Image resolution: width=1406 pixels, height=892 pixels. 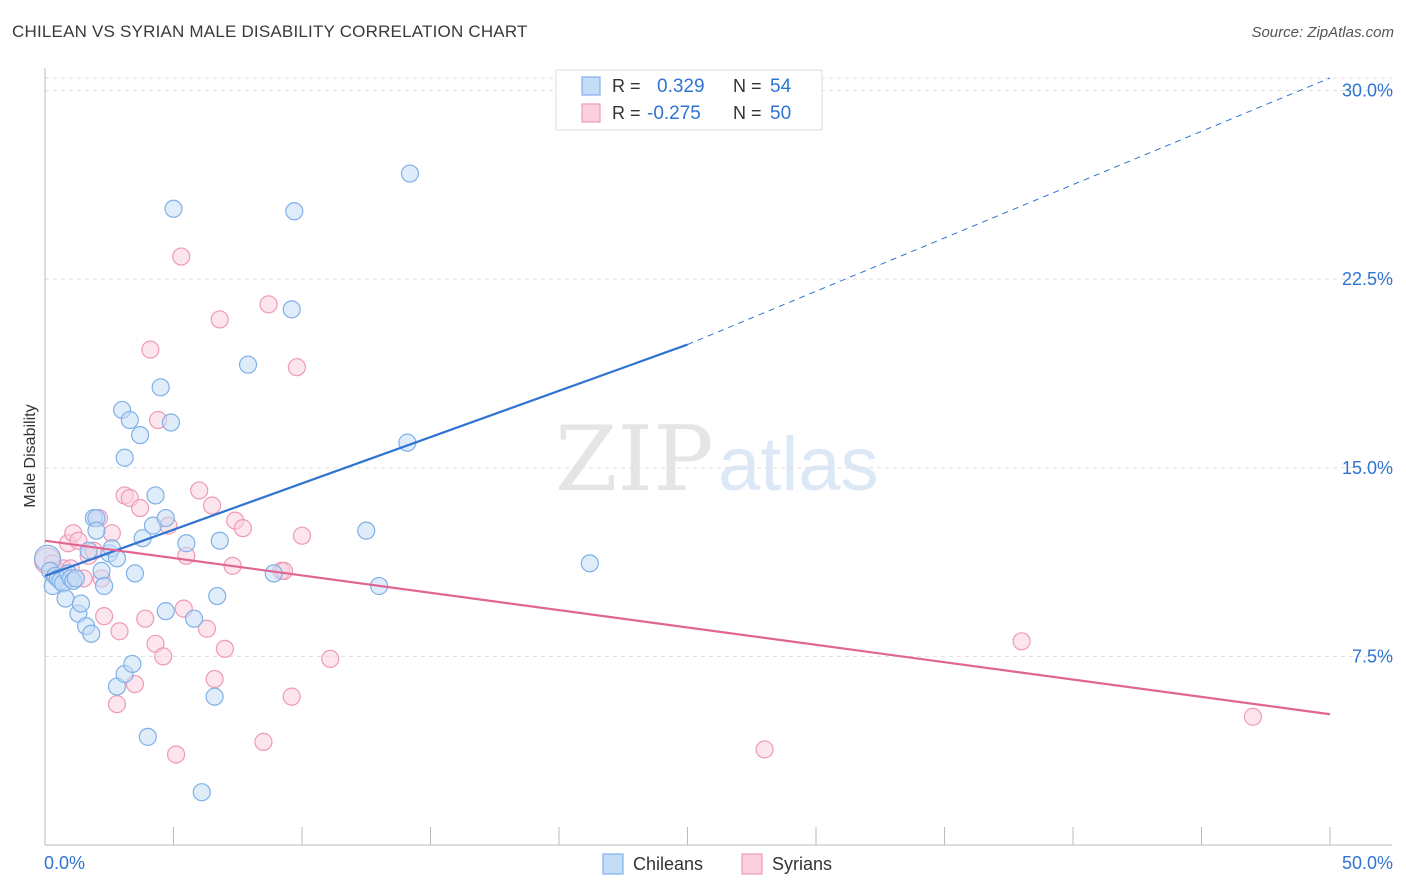 What do you see at coordinates (30, 455) in the screenshot?
I see `y-axis-label: Male Disability` at bounding box center [30, 455].